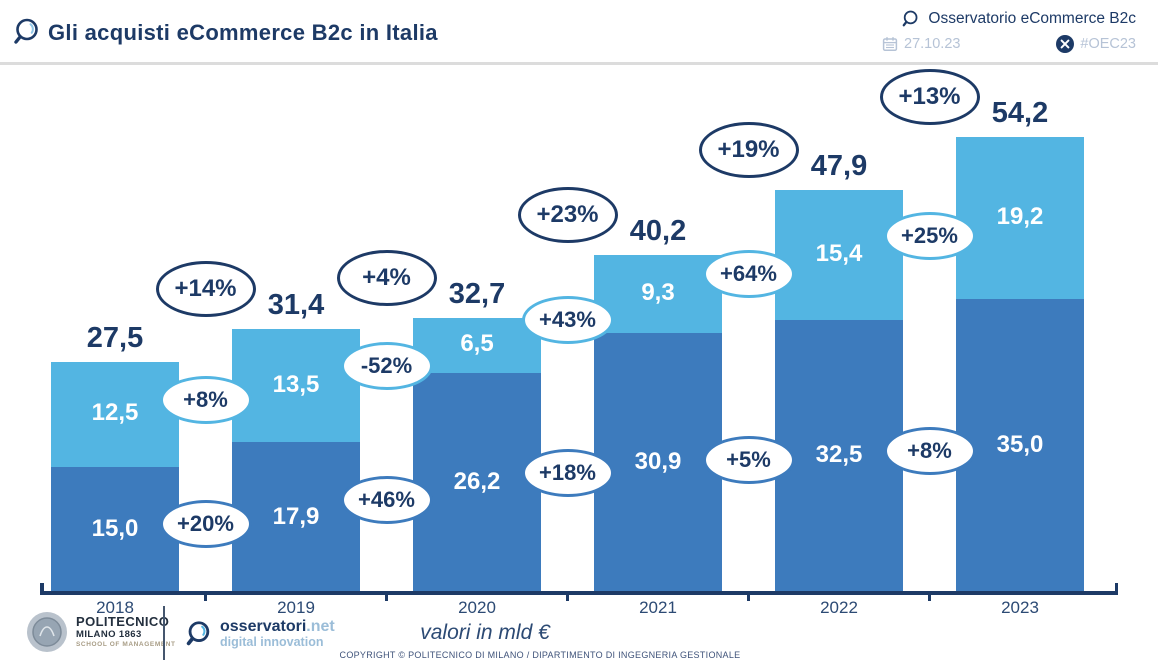  I want to click on total-value-label: 27,5, so click(115, 337).